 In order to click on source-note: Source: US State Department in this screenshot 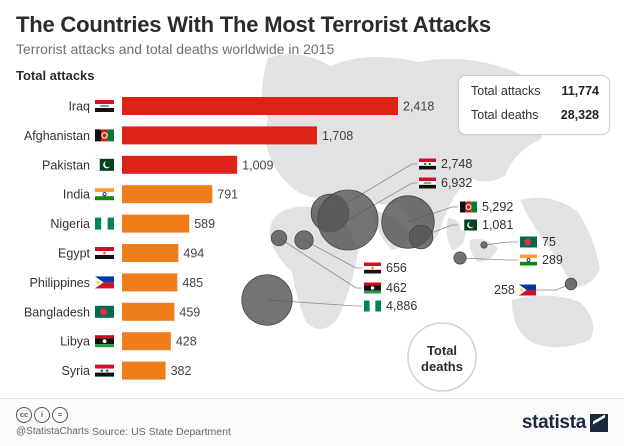, I will do `click(161, 432)`.